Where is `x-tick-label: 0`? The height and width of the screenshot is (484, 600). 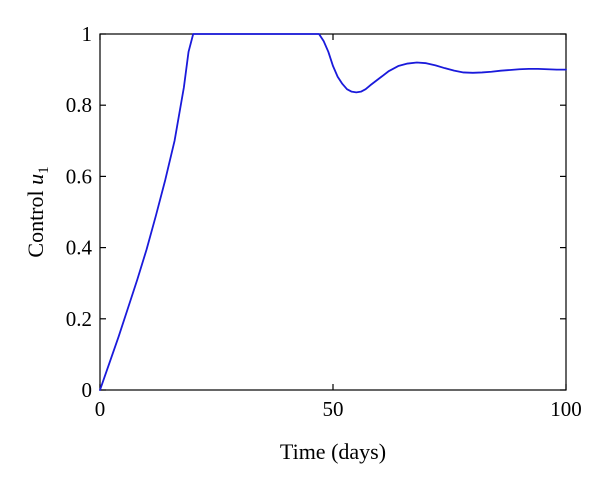
x-tick-label: 0 is located at coordinates (100, 409).